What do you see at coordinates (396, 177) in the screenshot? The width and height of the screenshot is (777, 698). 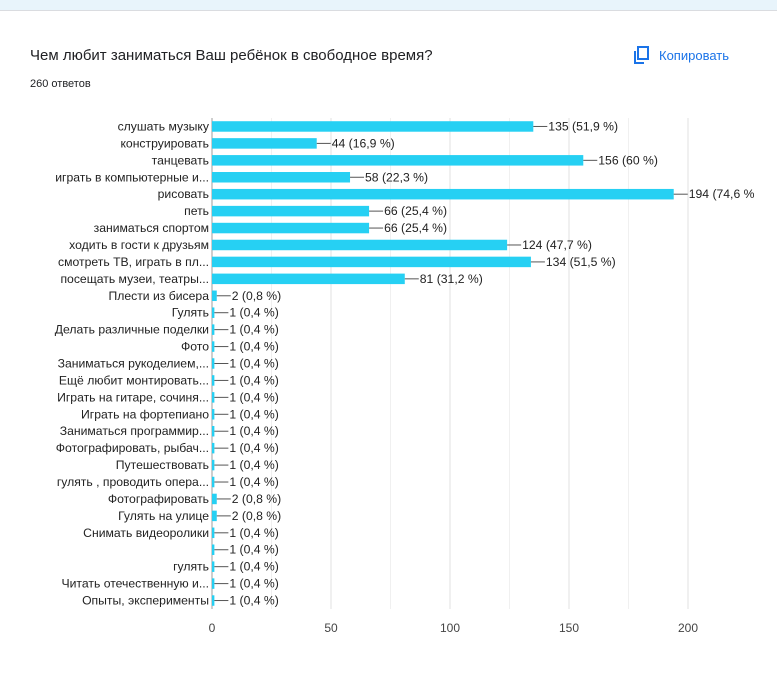 I see `value-label: 58 (22,3 %)` at bounding box center [396, 177].